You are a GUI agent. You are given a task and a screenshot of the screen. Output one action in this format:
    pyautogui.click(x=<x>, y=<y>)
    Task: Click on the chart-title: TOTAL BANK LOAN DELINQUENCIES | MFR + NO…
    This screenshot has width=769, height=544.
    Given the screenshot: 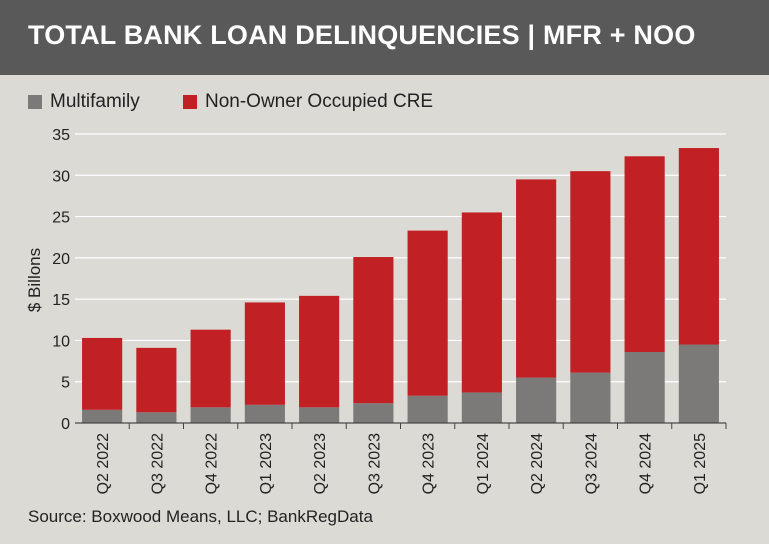 What is the action you would take?
    pyautogui.click(x=362, y=35)
    